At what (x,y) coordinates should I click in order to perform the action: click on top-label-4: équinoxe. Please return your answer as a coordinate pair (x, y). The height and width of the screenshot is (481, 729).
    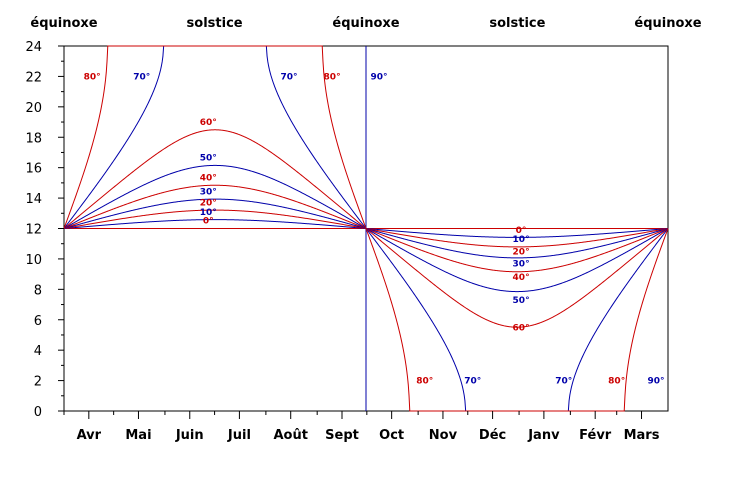
    Looking at the image, I should click on (667, 23).